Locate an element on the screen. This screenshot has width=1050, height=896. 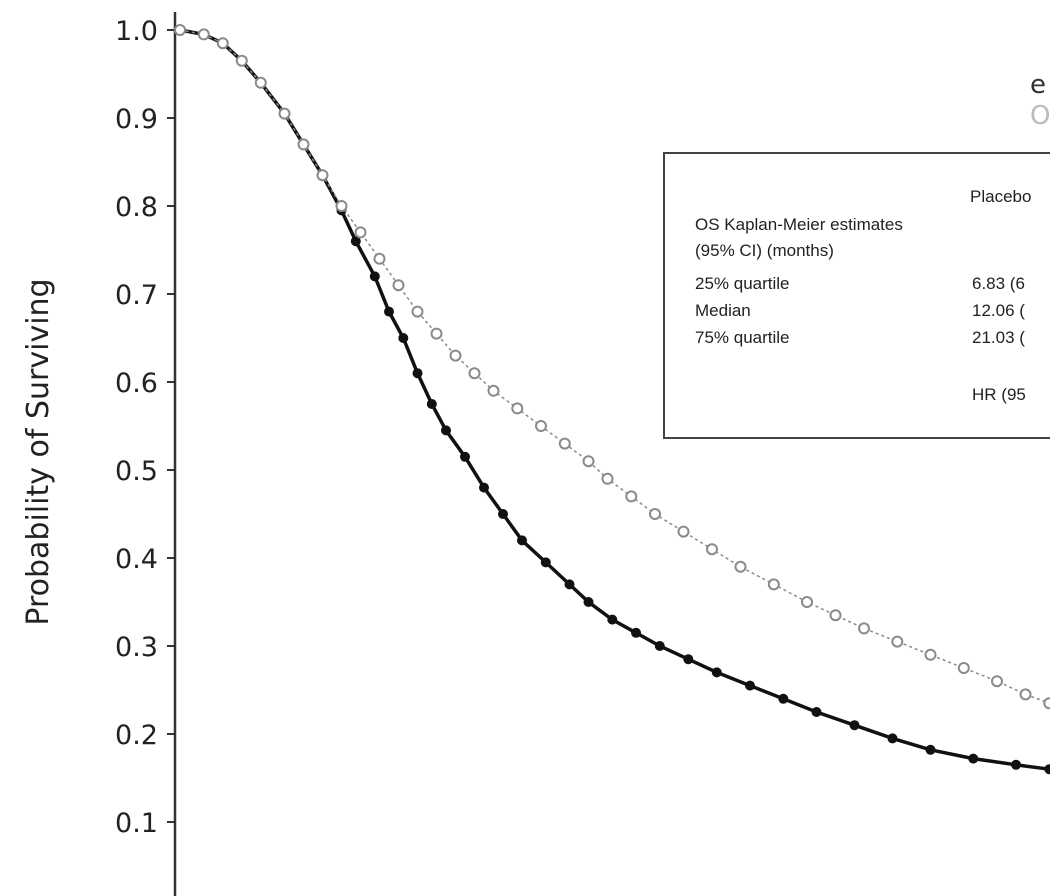
y-tick-label: 0.7 is located at coordinates (136, 295).